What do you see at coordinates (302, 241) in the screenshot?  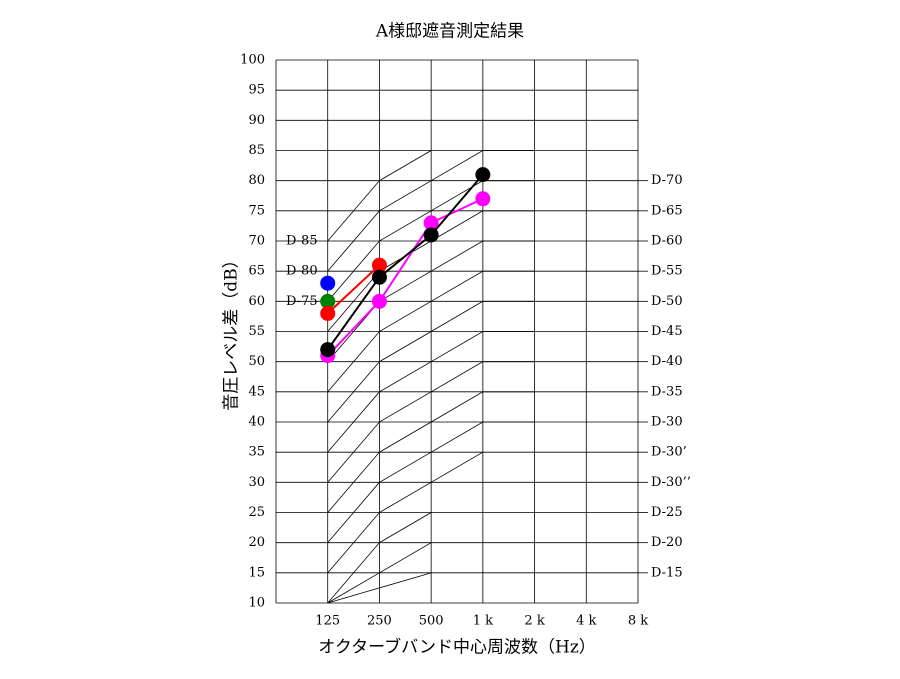 I see `curve-label: D-85` at bounding box center [302, 241].